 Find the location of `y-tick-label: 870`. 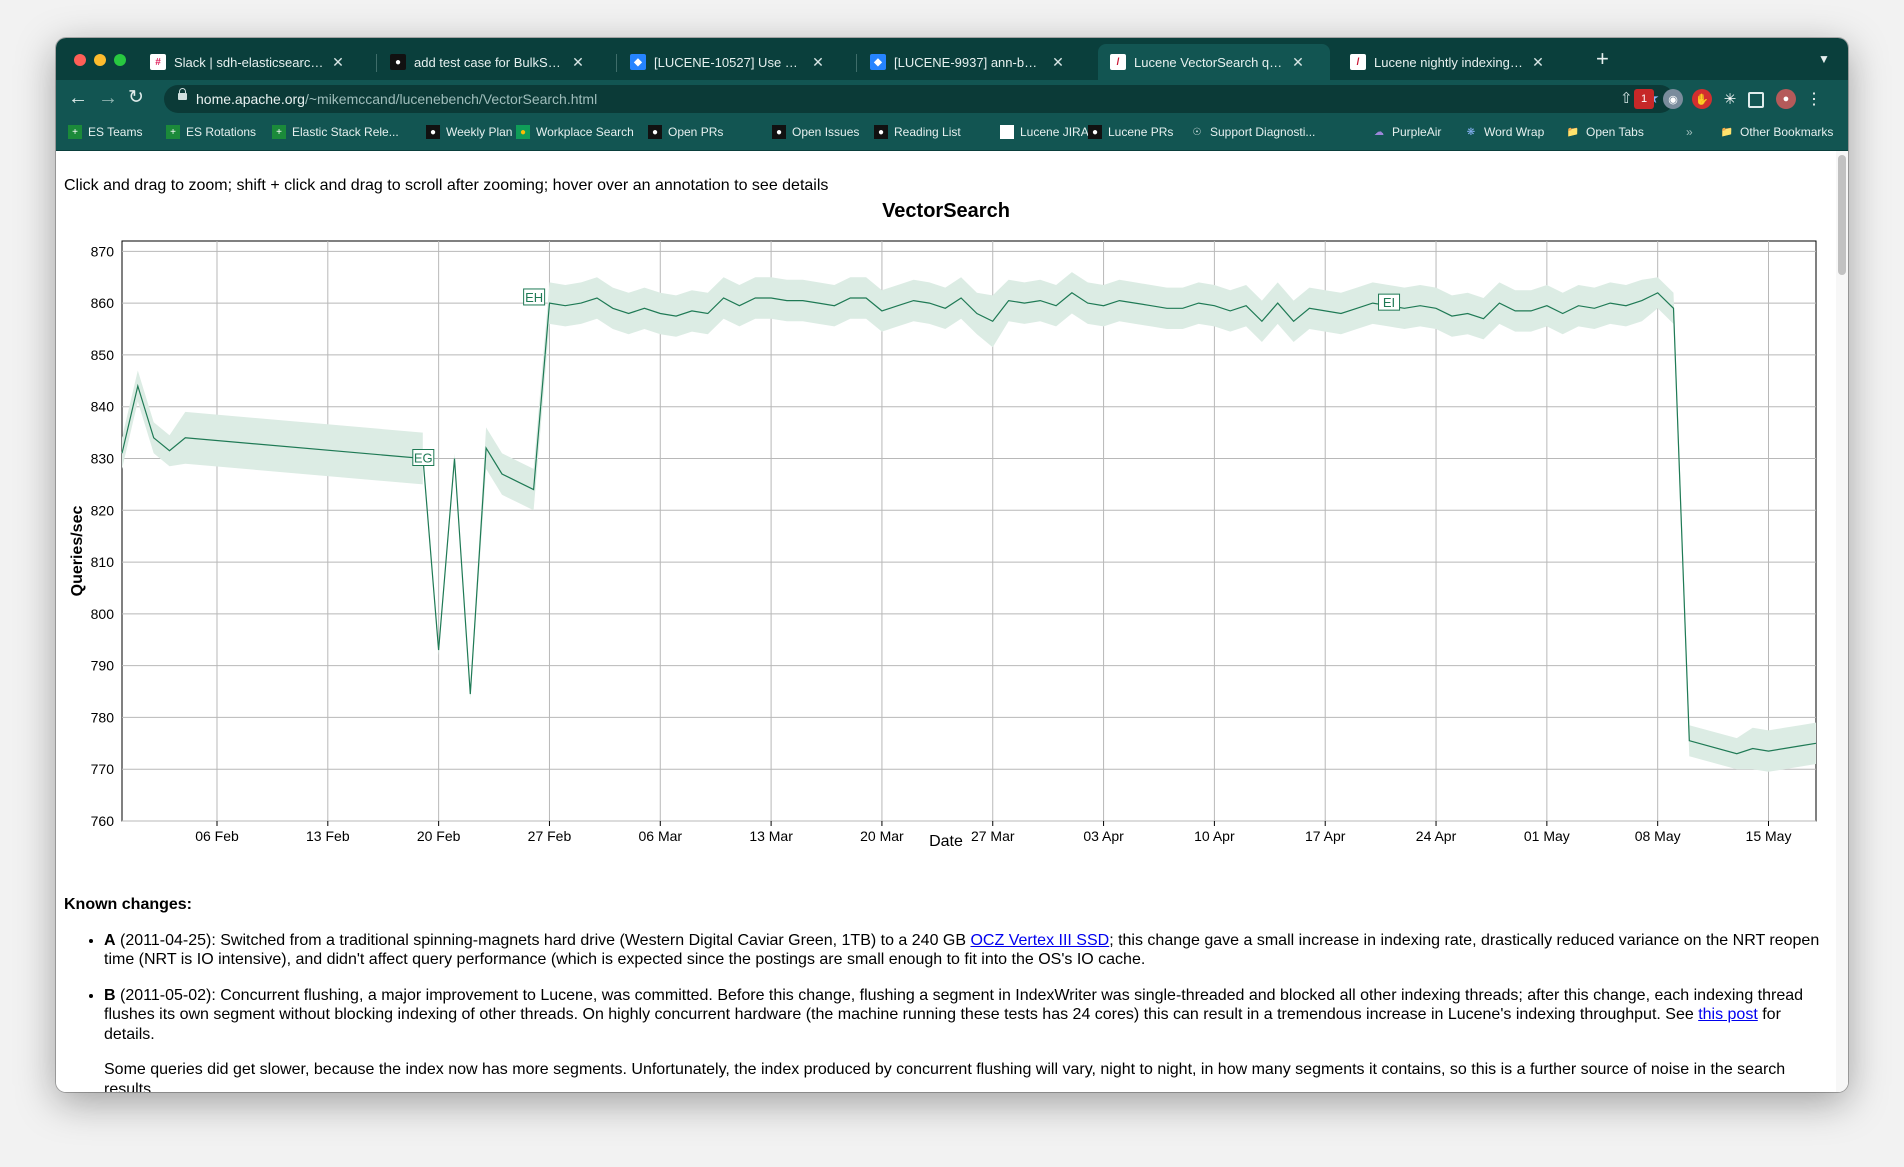

y-tick-label: 870 is located at coordinates (103, 251).